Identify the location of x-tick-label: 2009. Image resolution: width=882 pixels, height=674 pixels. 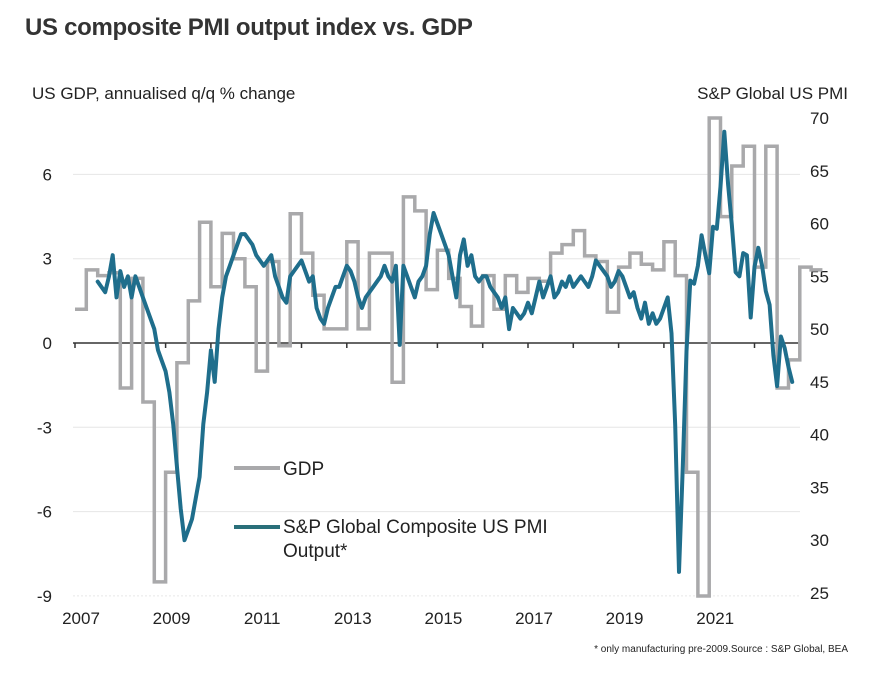
(172, 618).